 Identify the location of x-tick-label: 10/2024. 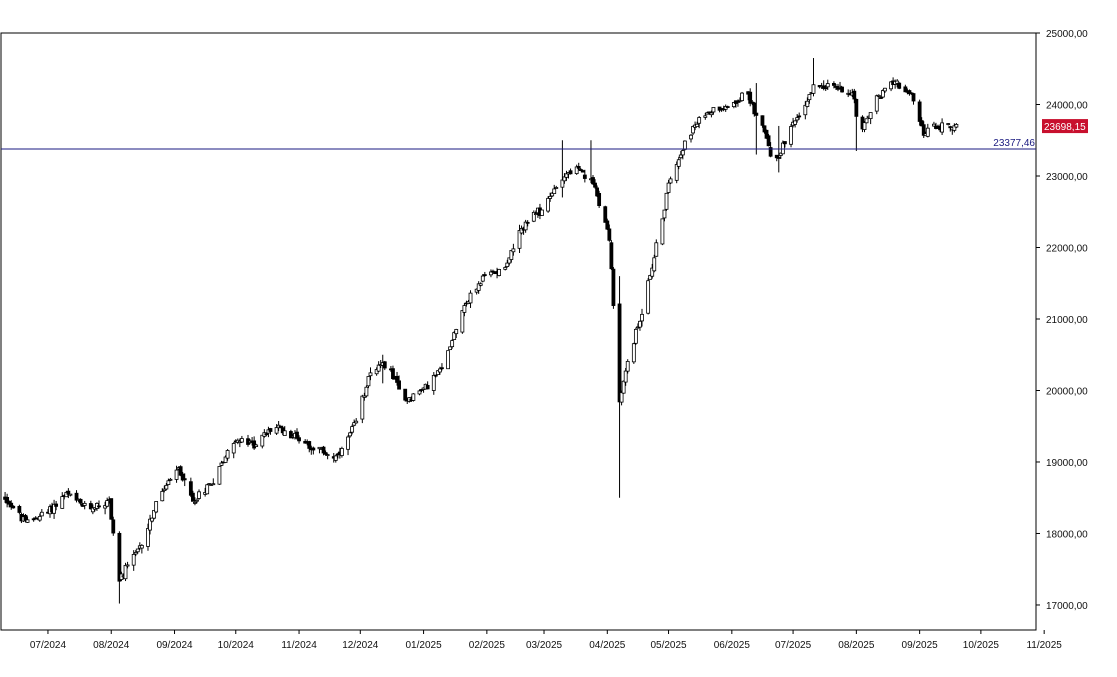
(236, 645).